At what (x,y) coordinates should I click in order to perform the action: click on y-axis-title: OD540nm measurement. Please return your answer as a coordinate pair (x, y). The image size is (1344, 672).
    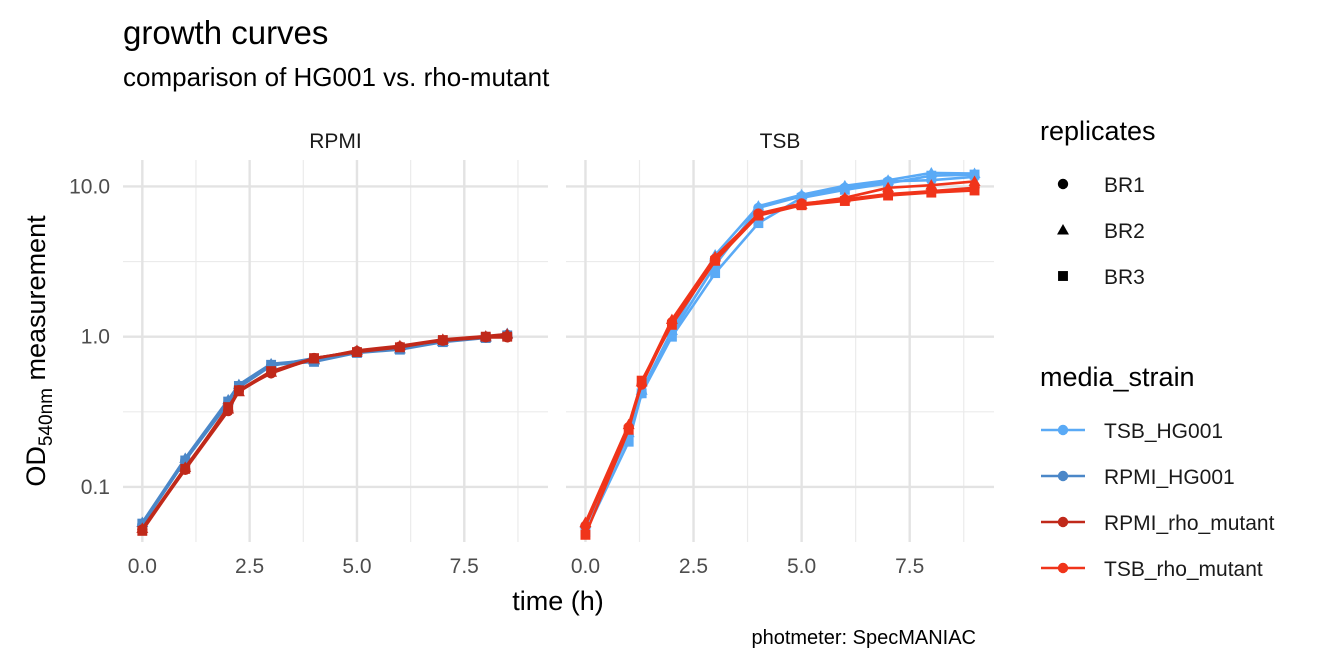
    Looking at the image, I should click on (39, 351).